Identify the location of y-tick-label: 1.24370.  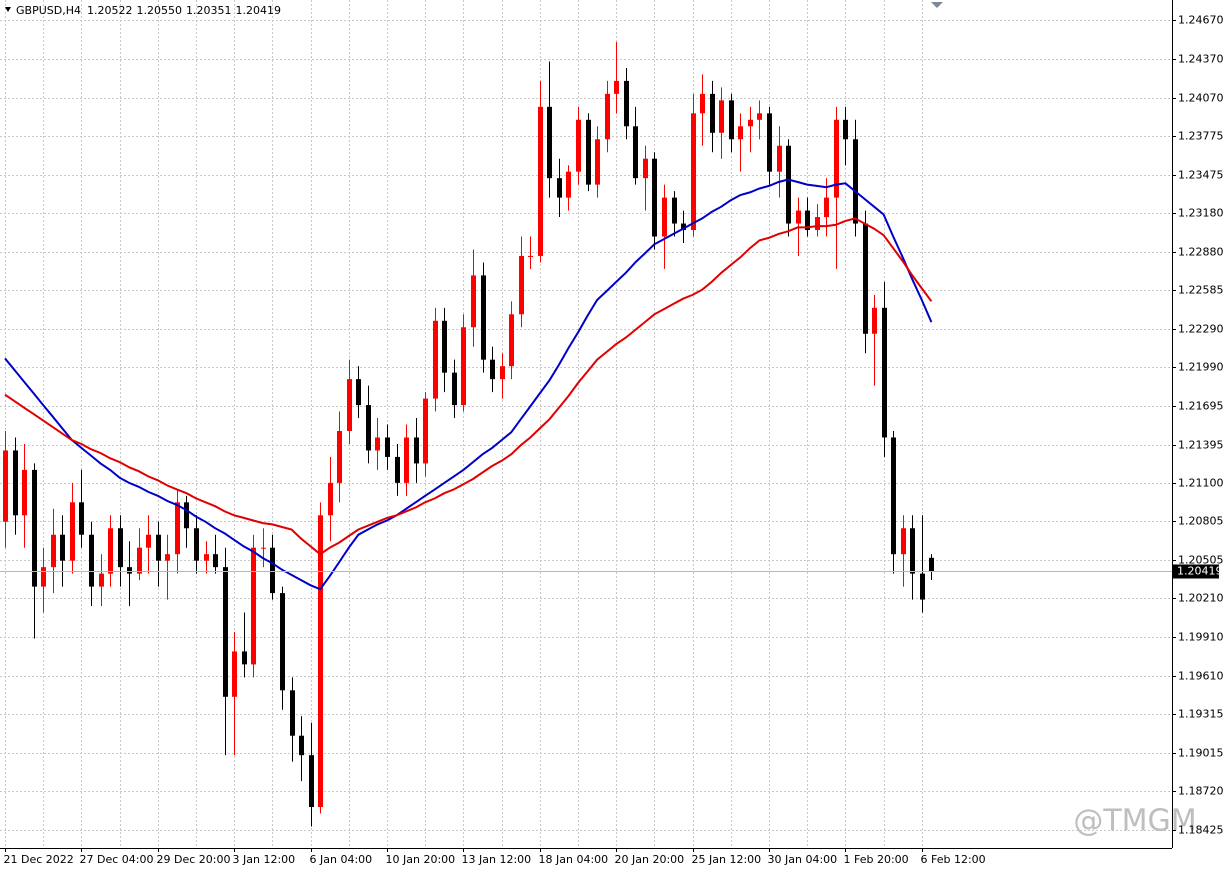
(1201, 59).